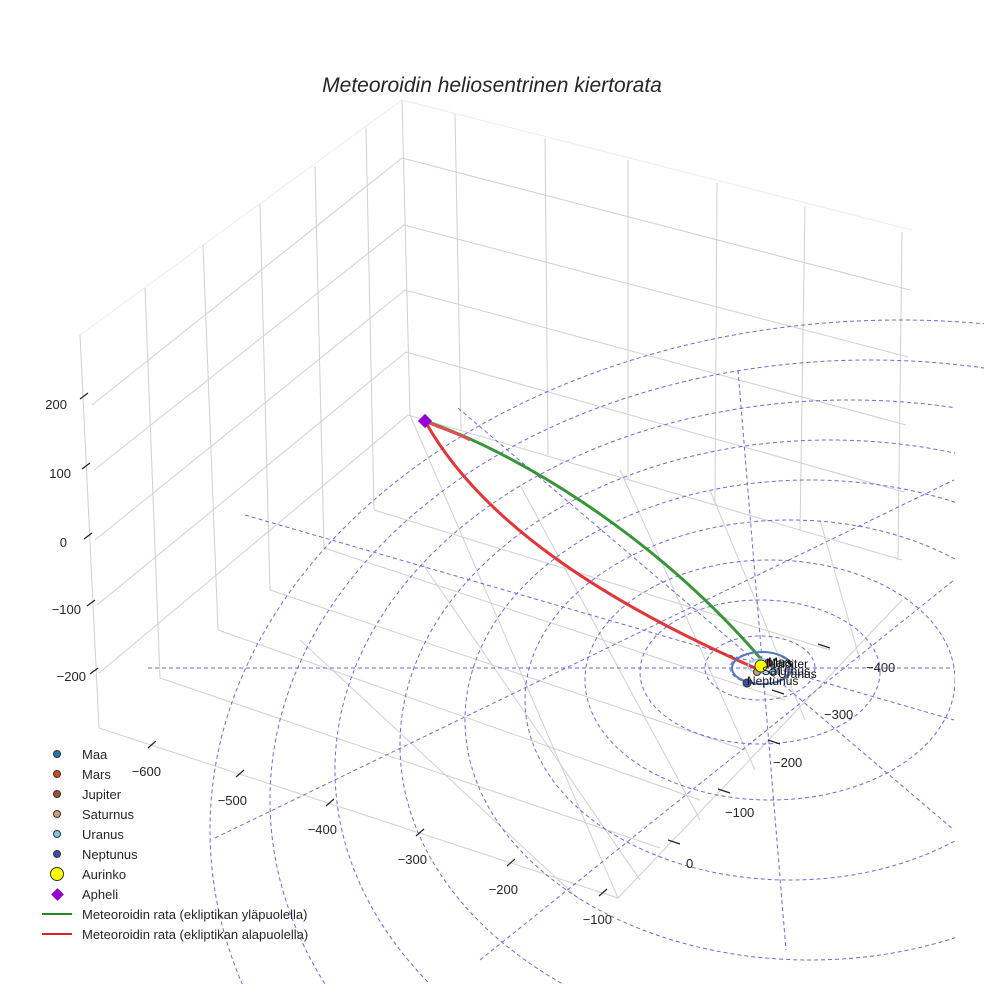  What do you see at coordinates (172, 874) in the screenshot?
I see `legend-item-aurinko: Aurinko` at bounding box center [172, 874].